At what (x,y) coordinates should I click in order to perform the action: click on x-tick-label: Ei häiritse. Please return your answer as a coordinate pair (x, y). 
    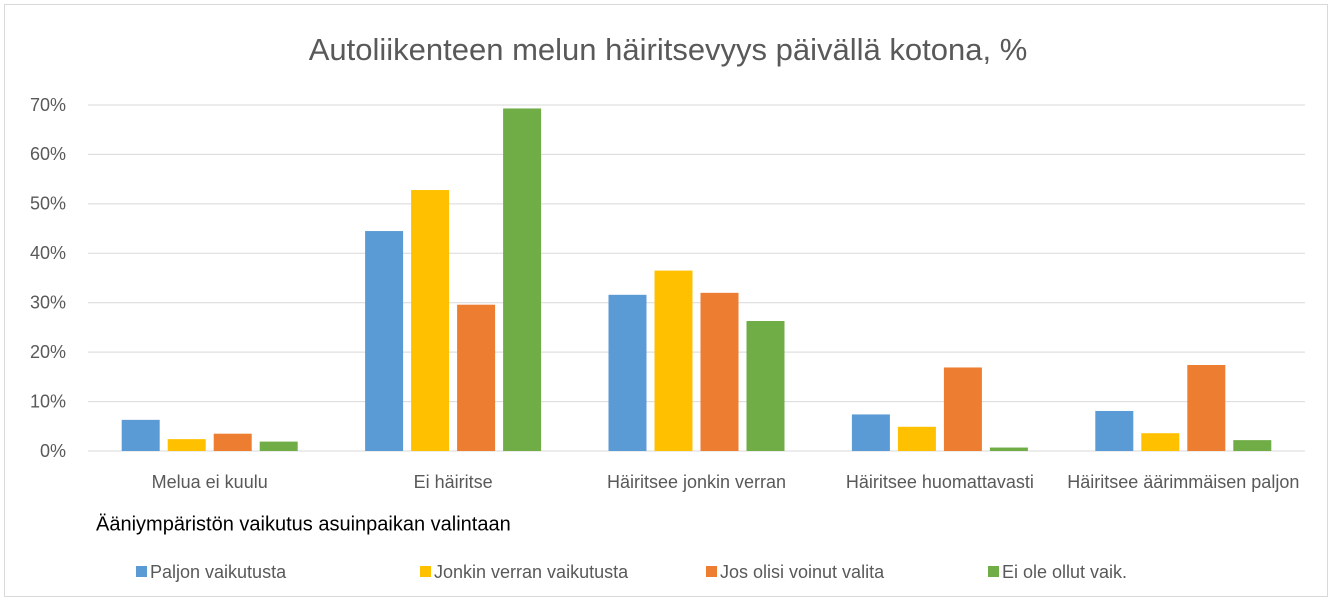
    Looking at the image, I should click on (453, 482).